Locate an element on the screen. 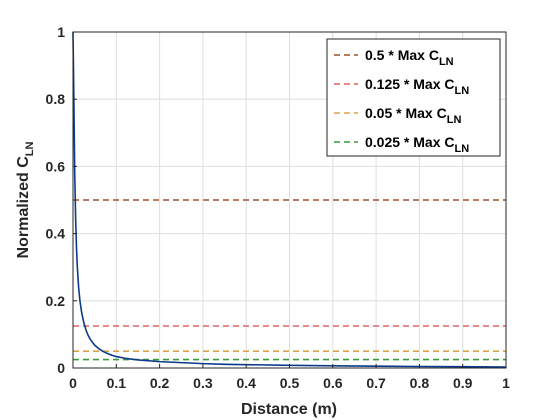 This screenshot has height=420, width=560. legend-label: 0.025 * Max CLN is located at coordinates (417, 144).